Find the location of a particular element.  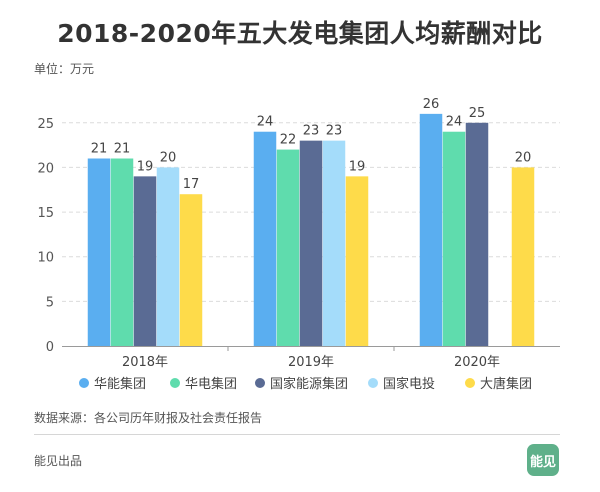

legend-label: 华电集团 is located at coordinates (211, 384).